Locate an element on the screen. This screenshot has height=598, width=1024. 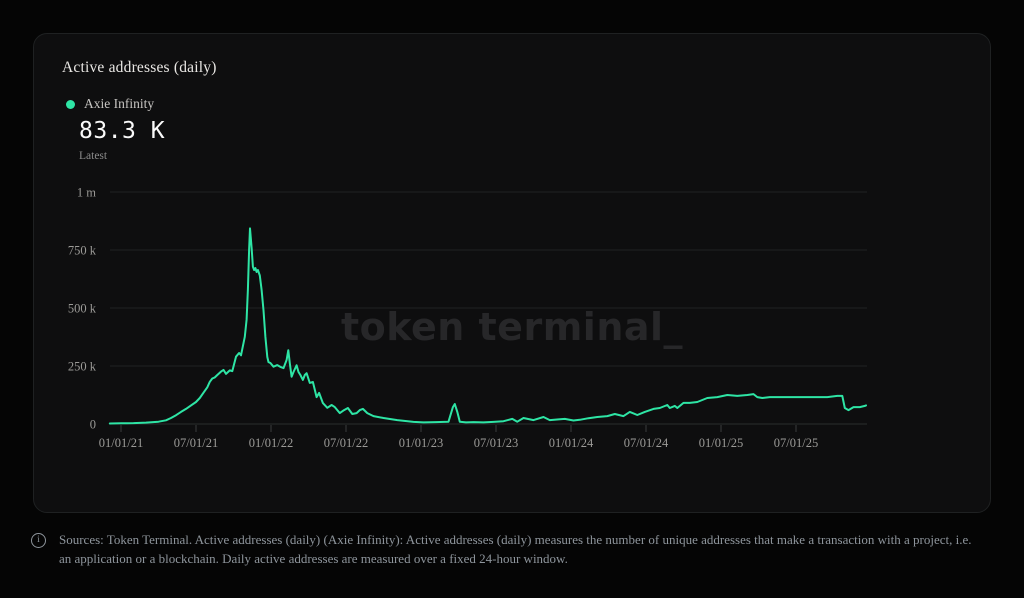
chart-title: Active addresses (daily) is located at coordinates (139, 67).